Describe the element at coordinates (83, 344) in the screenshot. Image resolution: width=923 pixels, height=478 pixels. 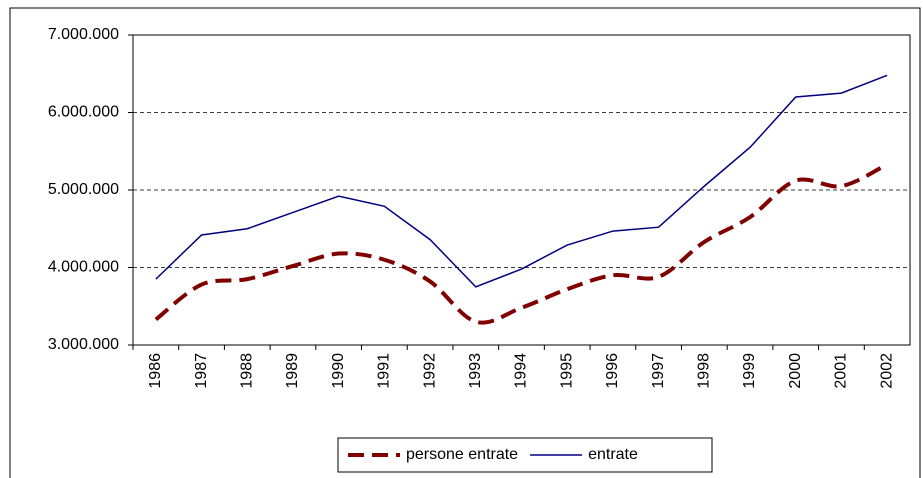
I see `y-tick-label: 3.000.000` at that location.